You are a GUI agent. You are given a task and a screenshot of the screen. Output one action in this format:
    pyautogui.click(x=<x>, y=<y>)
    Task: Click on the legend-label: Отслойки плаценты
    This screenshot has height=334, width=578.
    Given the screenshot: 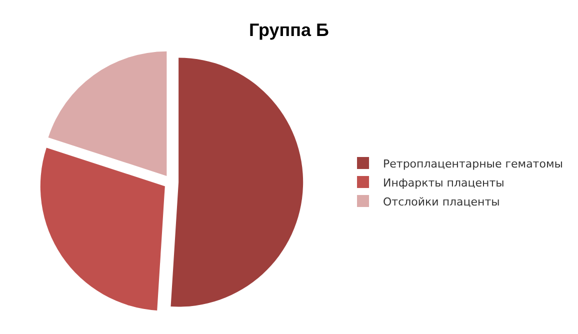 What is the action you would take?
    pyautogui.click(x=441, y=201)
    